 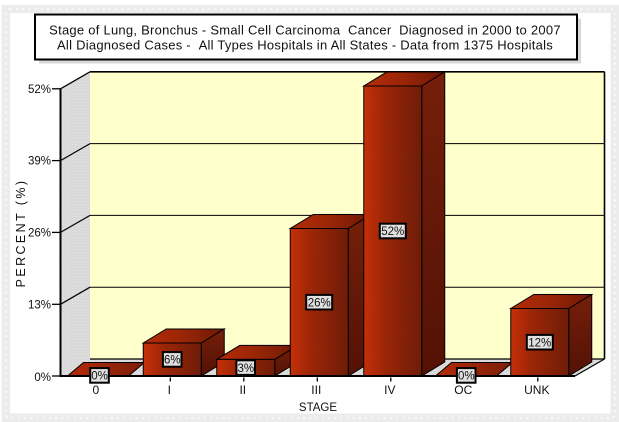 What do you see at coordinates (242, 390) in the screenshot?
I see `svg-text: II` at bounding box center [242, 390].